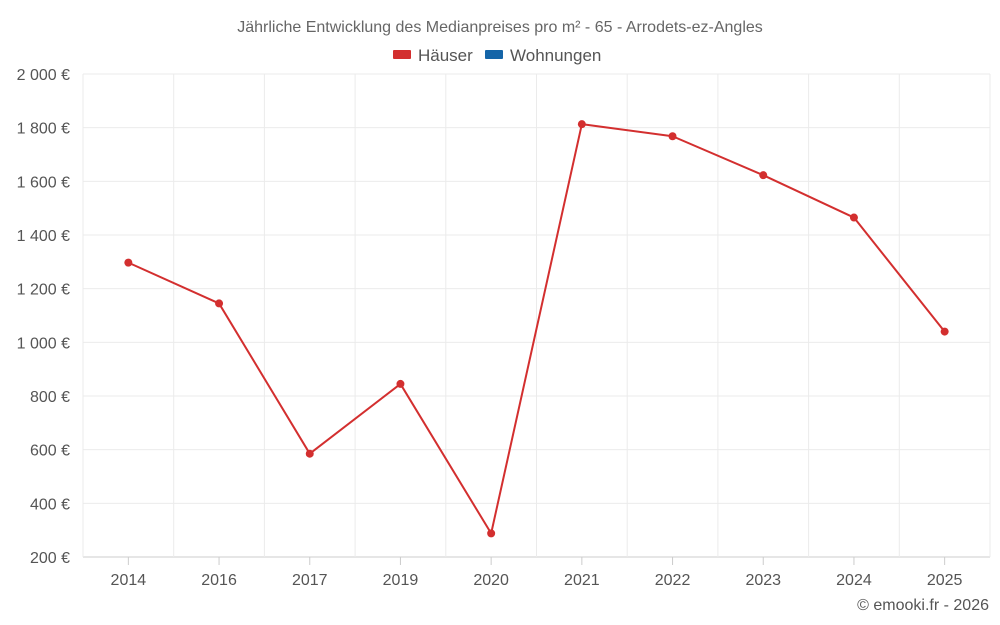 This screenshot has height=625, width=1000. I want to click on legend-swatch-haeuser, so click(402, 54).